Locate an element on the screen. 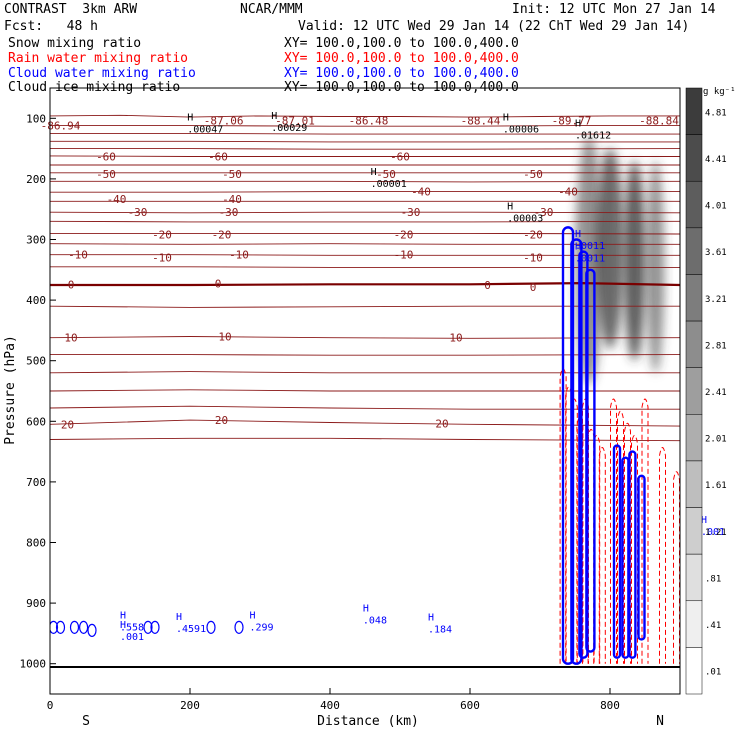 The height and width of the screenshot is (740, 740). cloud-max-label-6: .001 is located at coordinates (713, 532).